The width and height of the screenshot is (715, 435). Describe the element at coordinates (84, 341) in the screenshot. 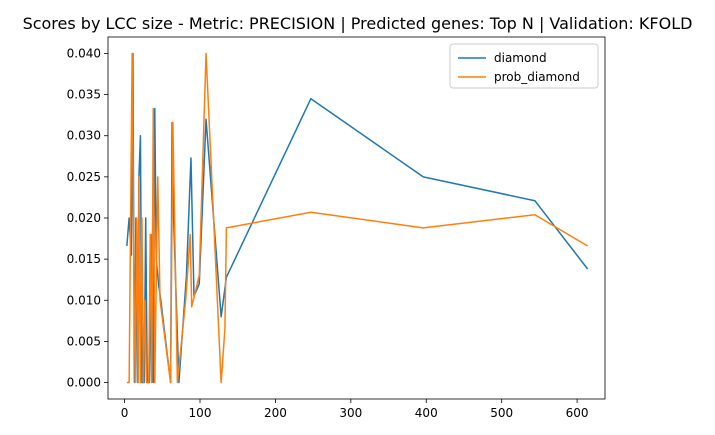

I see `y-tick-label: 0.005` at that location.